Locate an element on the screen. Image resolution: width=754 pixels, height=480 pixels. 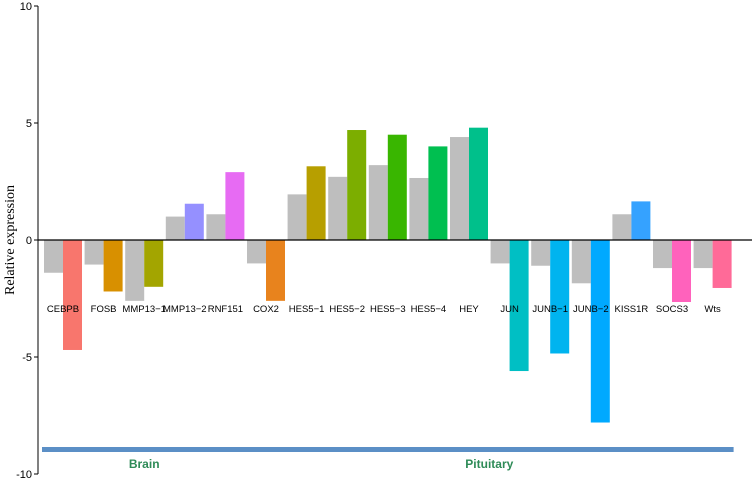
y-tick-label: -5 is located at coordinates (27, 358).